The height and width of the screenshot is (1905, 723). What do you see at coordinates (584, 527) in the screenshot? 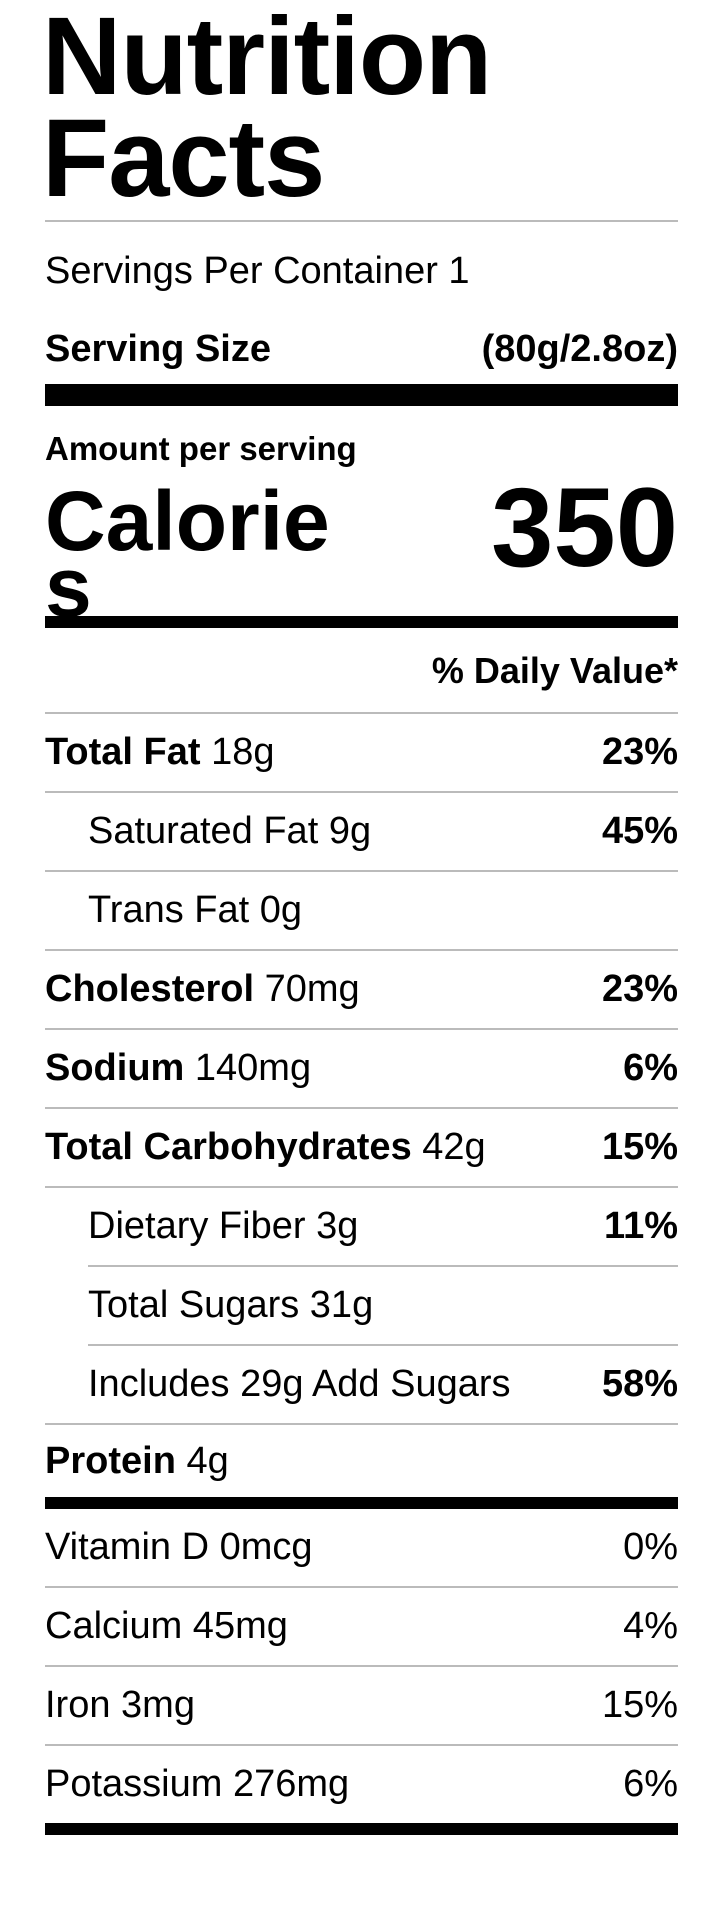
I see `calories-value: 350` at bounding box center [584, 527].